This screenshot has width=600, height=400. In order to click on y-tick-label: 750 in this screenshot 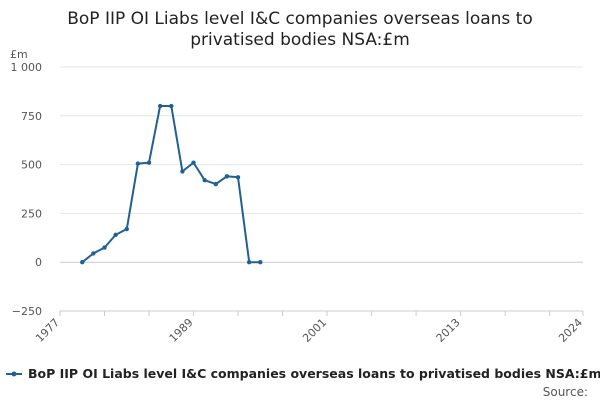, I will do `click(31, 116)`.